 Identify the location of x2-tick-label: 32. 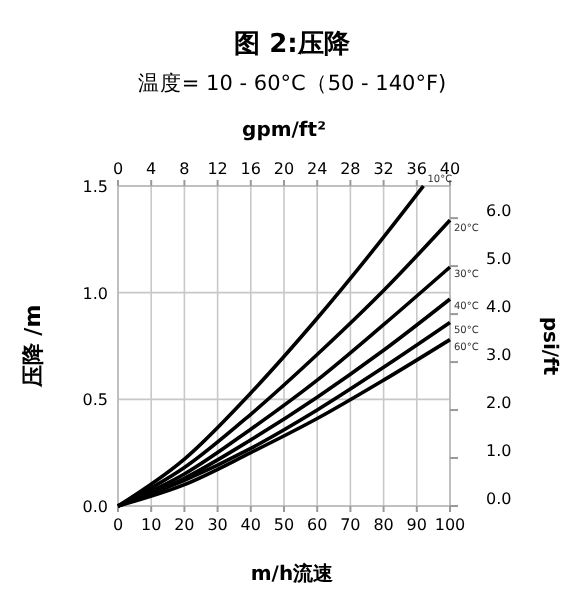
(383, 169).